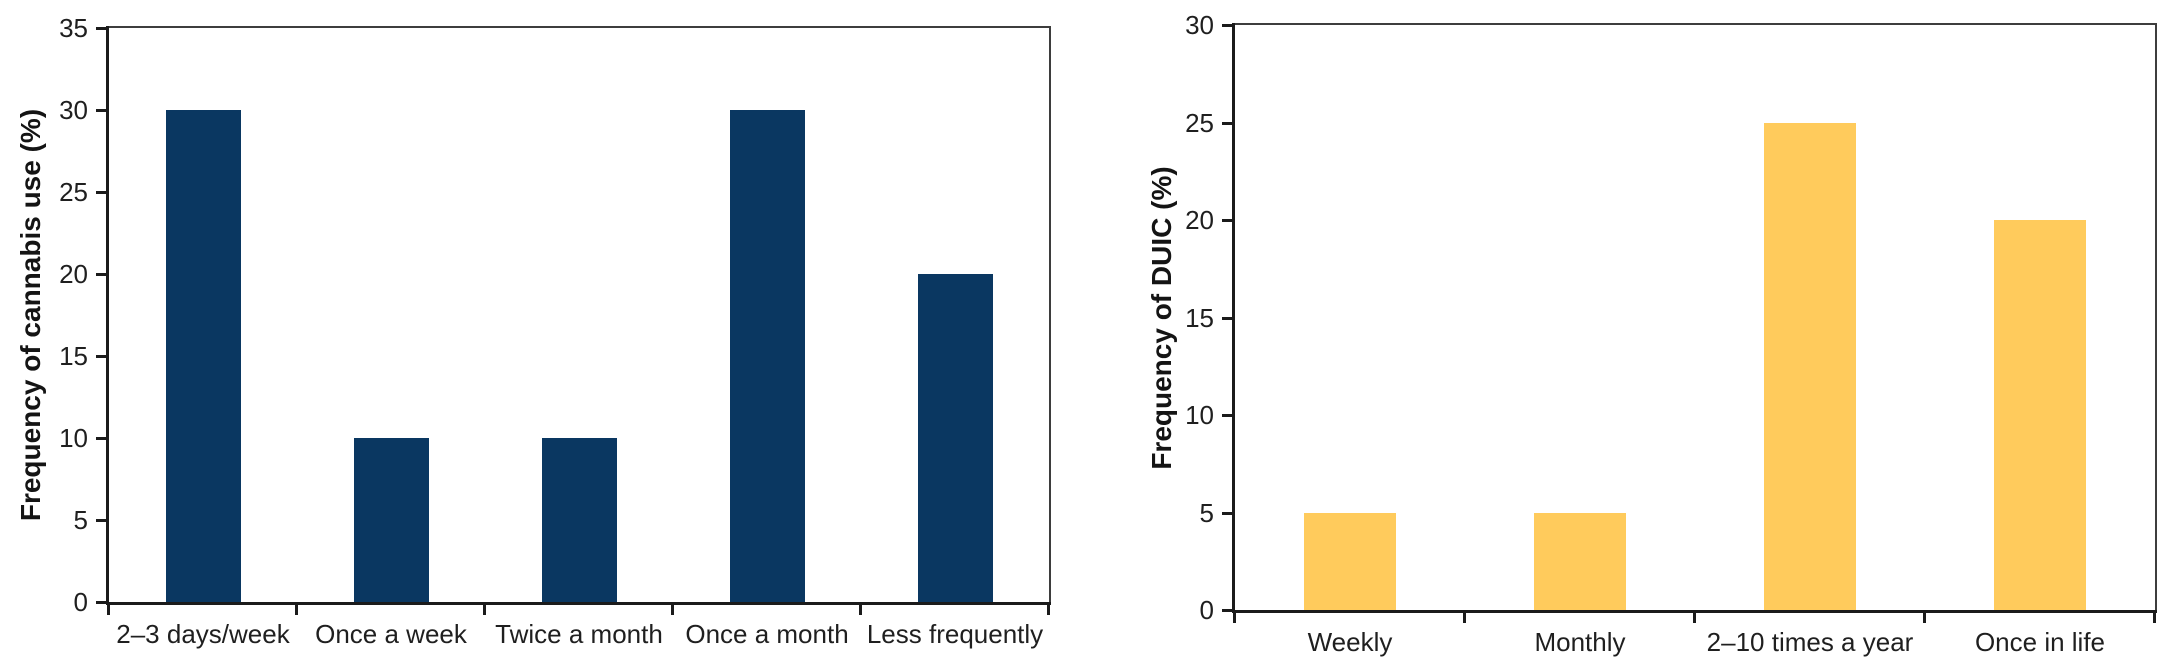 This screenshot has width=2177, height=670. I want to click on x-tick-label: Twice a month, so click(579, 634).